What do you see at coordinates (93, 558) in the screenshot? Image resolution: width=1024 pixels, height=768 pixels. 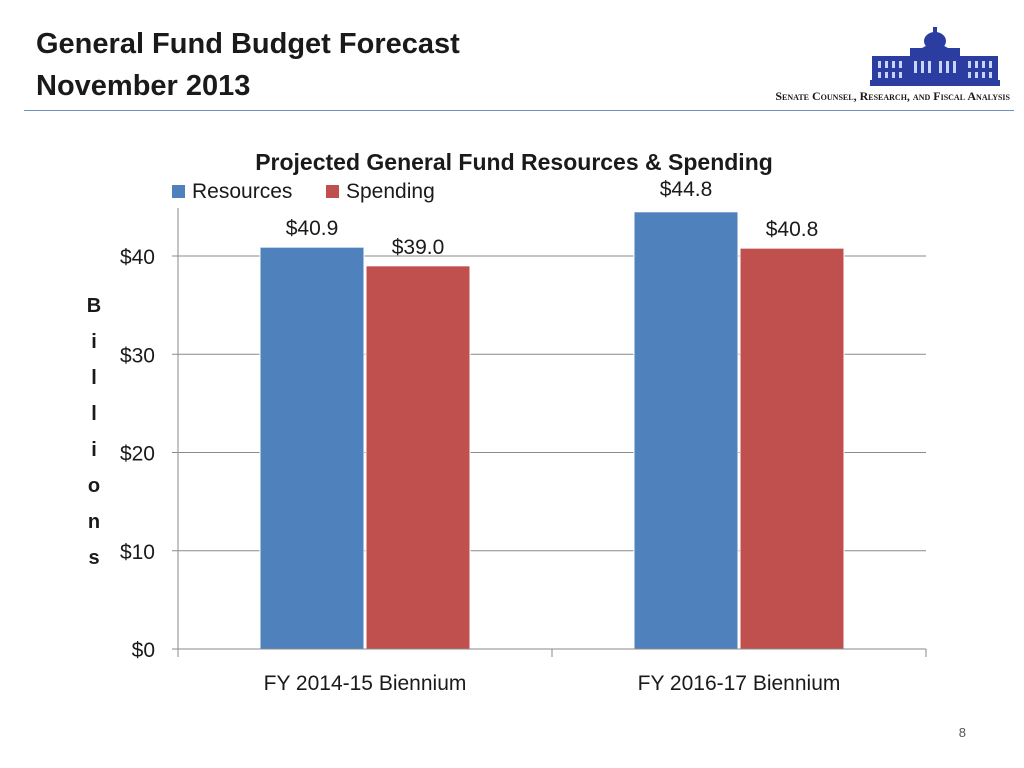 I see `y-axis-label-letter-7: s` at bounding box center [93, 558].